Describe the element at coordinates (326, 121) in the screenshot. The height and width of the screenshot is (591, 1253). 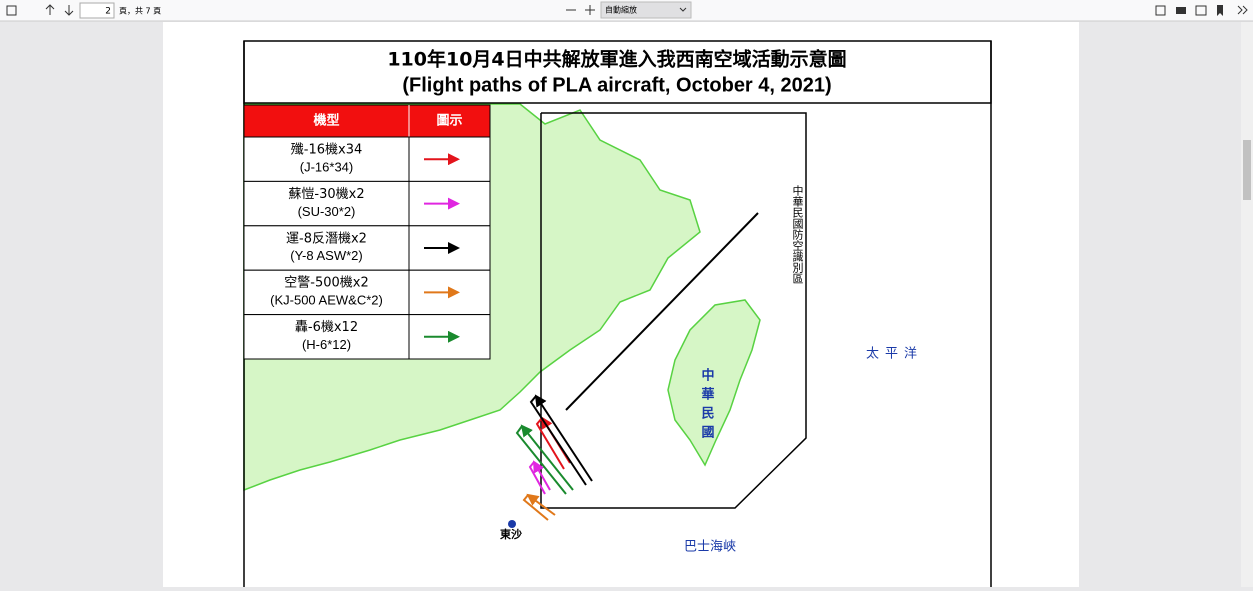
I see `legend-header-text: 機型` at that location.